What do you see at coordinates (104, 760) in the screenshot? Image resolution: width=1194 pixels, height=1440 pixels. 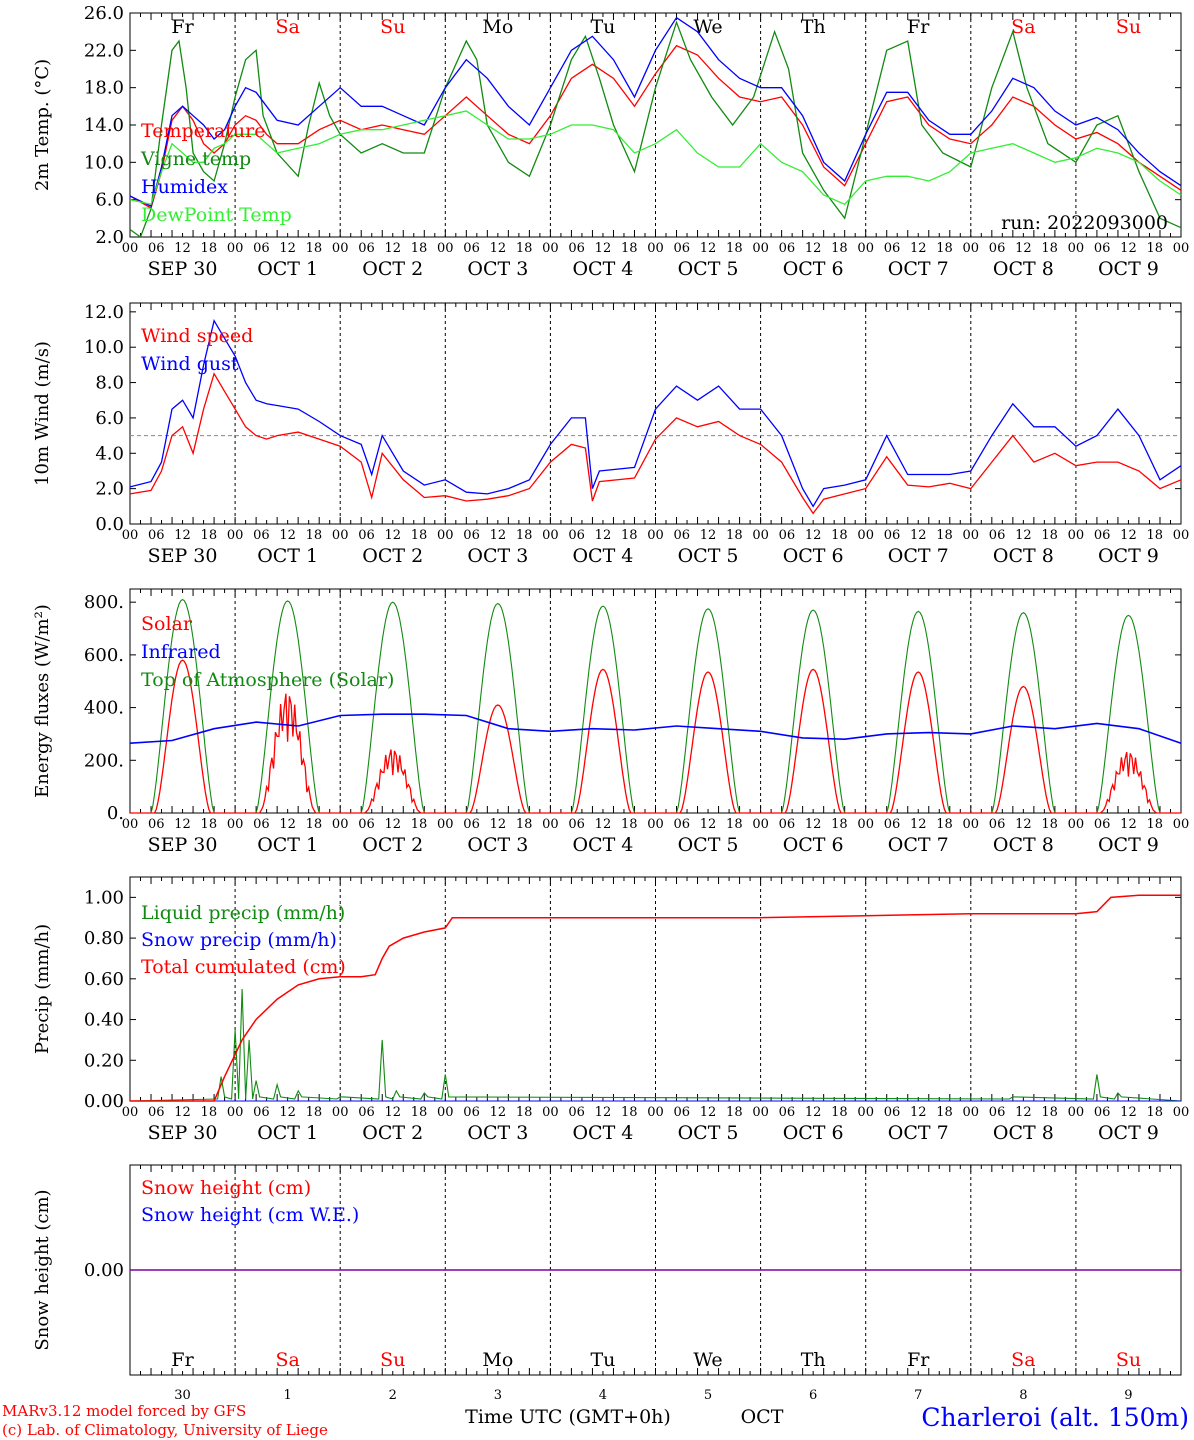 I see `y-tick-label: 200.` at bounding box center [104, 760].